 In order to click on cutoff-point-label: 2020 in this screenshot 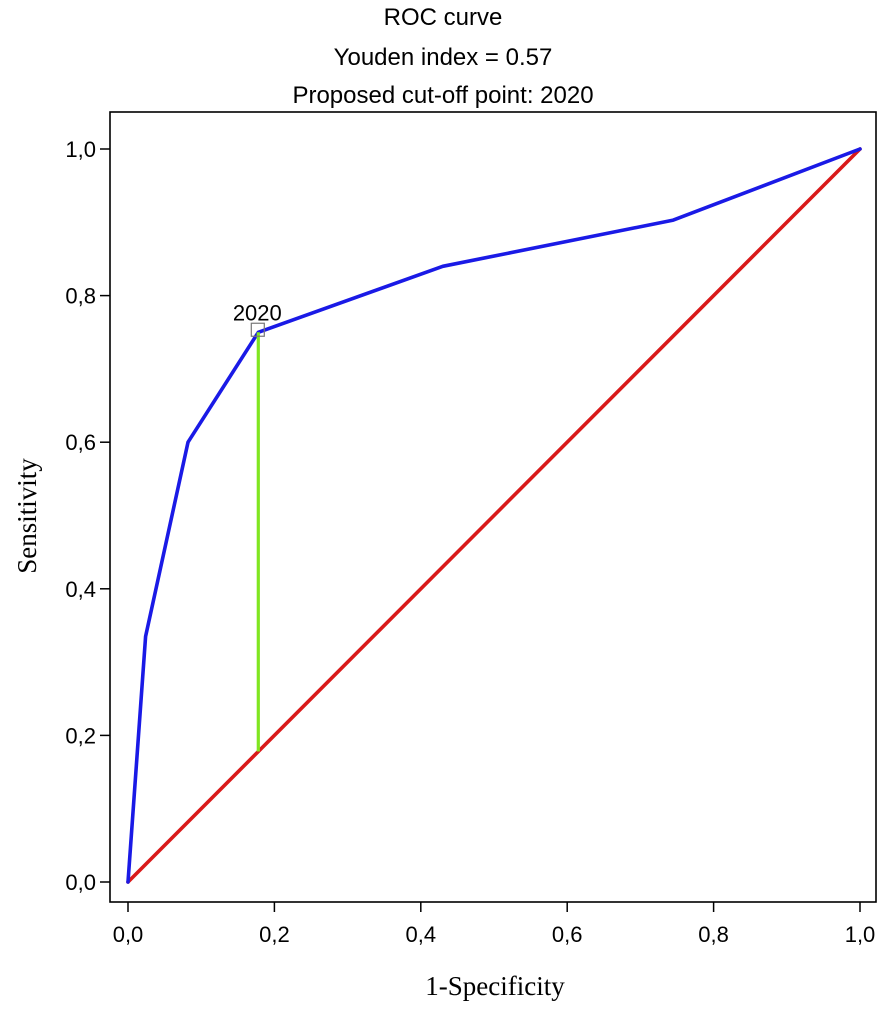, I will do `click(257, 312)`.